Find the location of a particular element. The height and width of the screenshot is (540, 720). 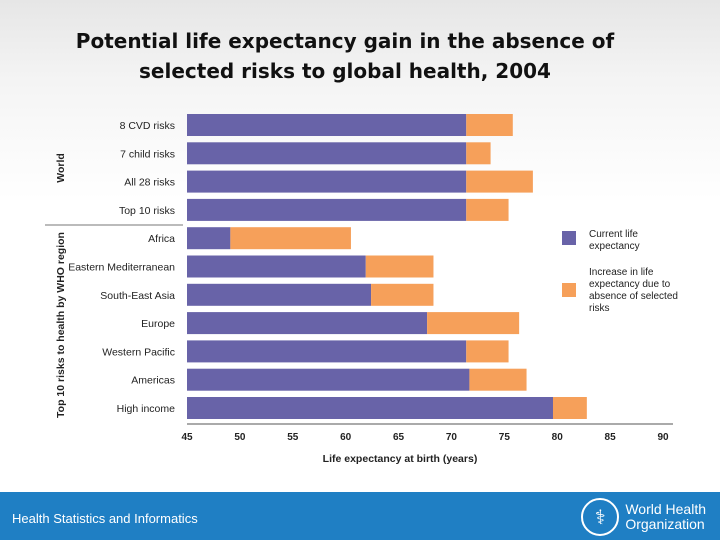

title-line-2: selected risks to global health, 2004 is located at coordinates (345, 71).